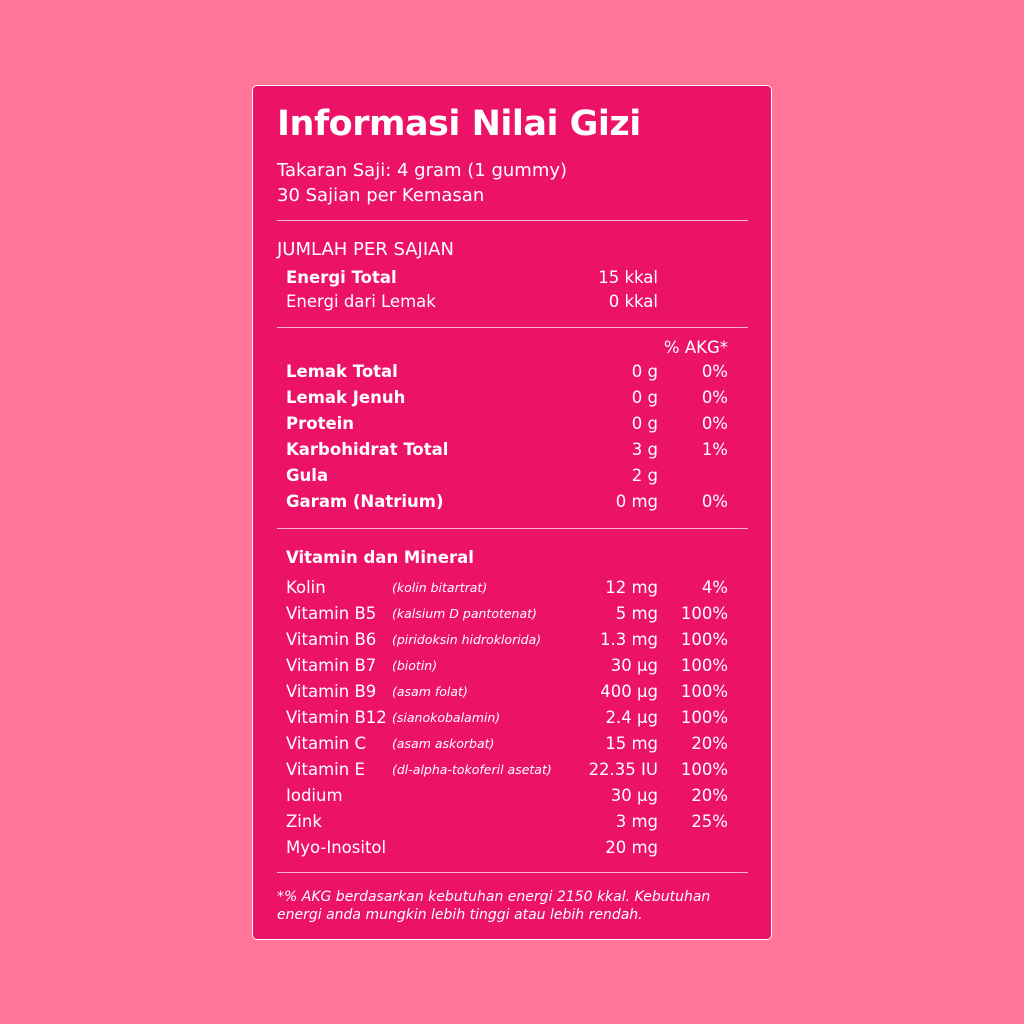 The width and height of the screenshot is (1024, 1024). Describe the element at coordinates (631, 717) in the screenshot. I see `amount: 2.4 µg` at that location.